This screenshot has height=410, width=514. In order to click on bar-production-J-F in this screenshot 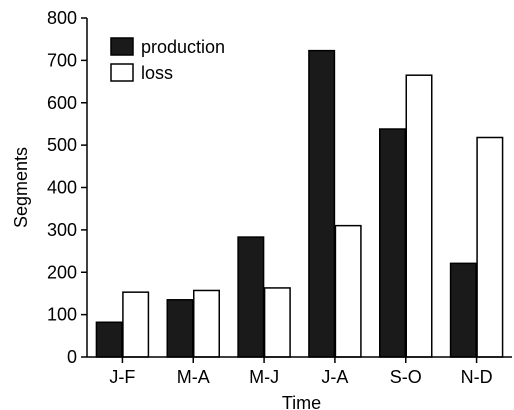, I will do `click(109, 339)`.